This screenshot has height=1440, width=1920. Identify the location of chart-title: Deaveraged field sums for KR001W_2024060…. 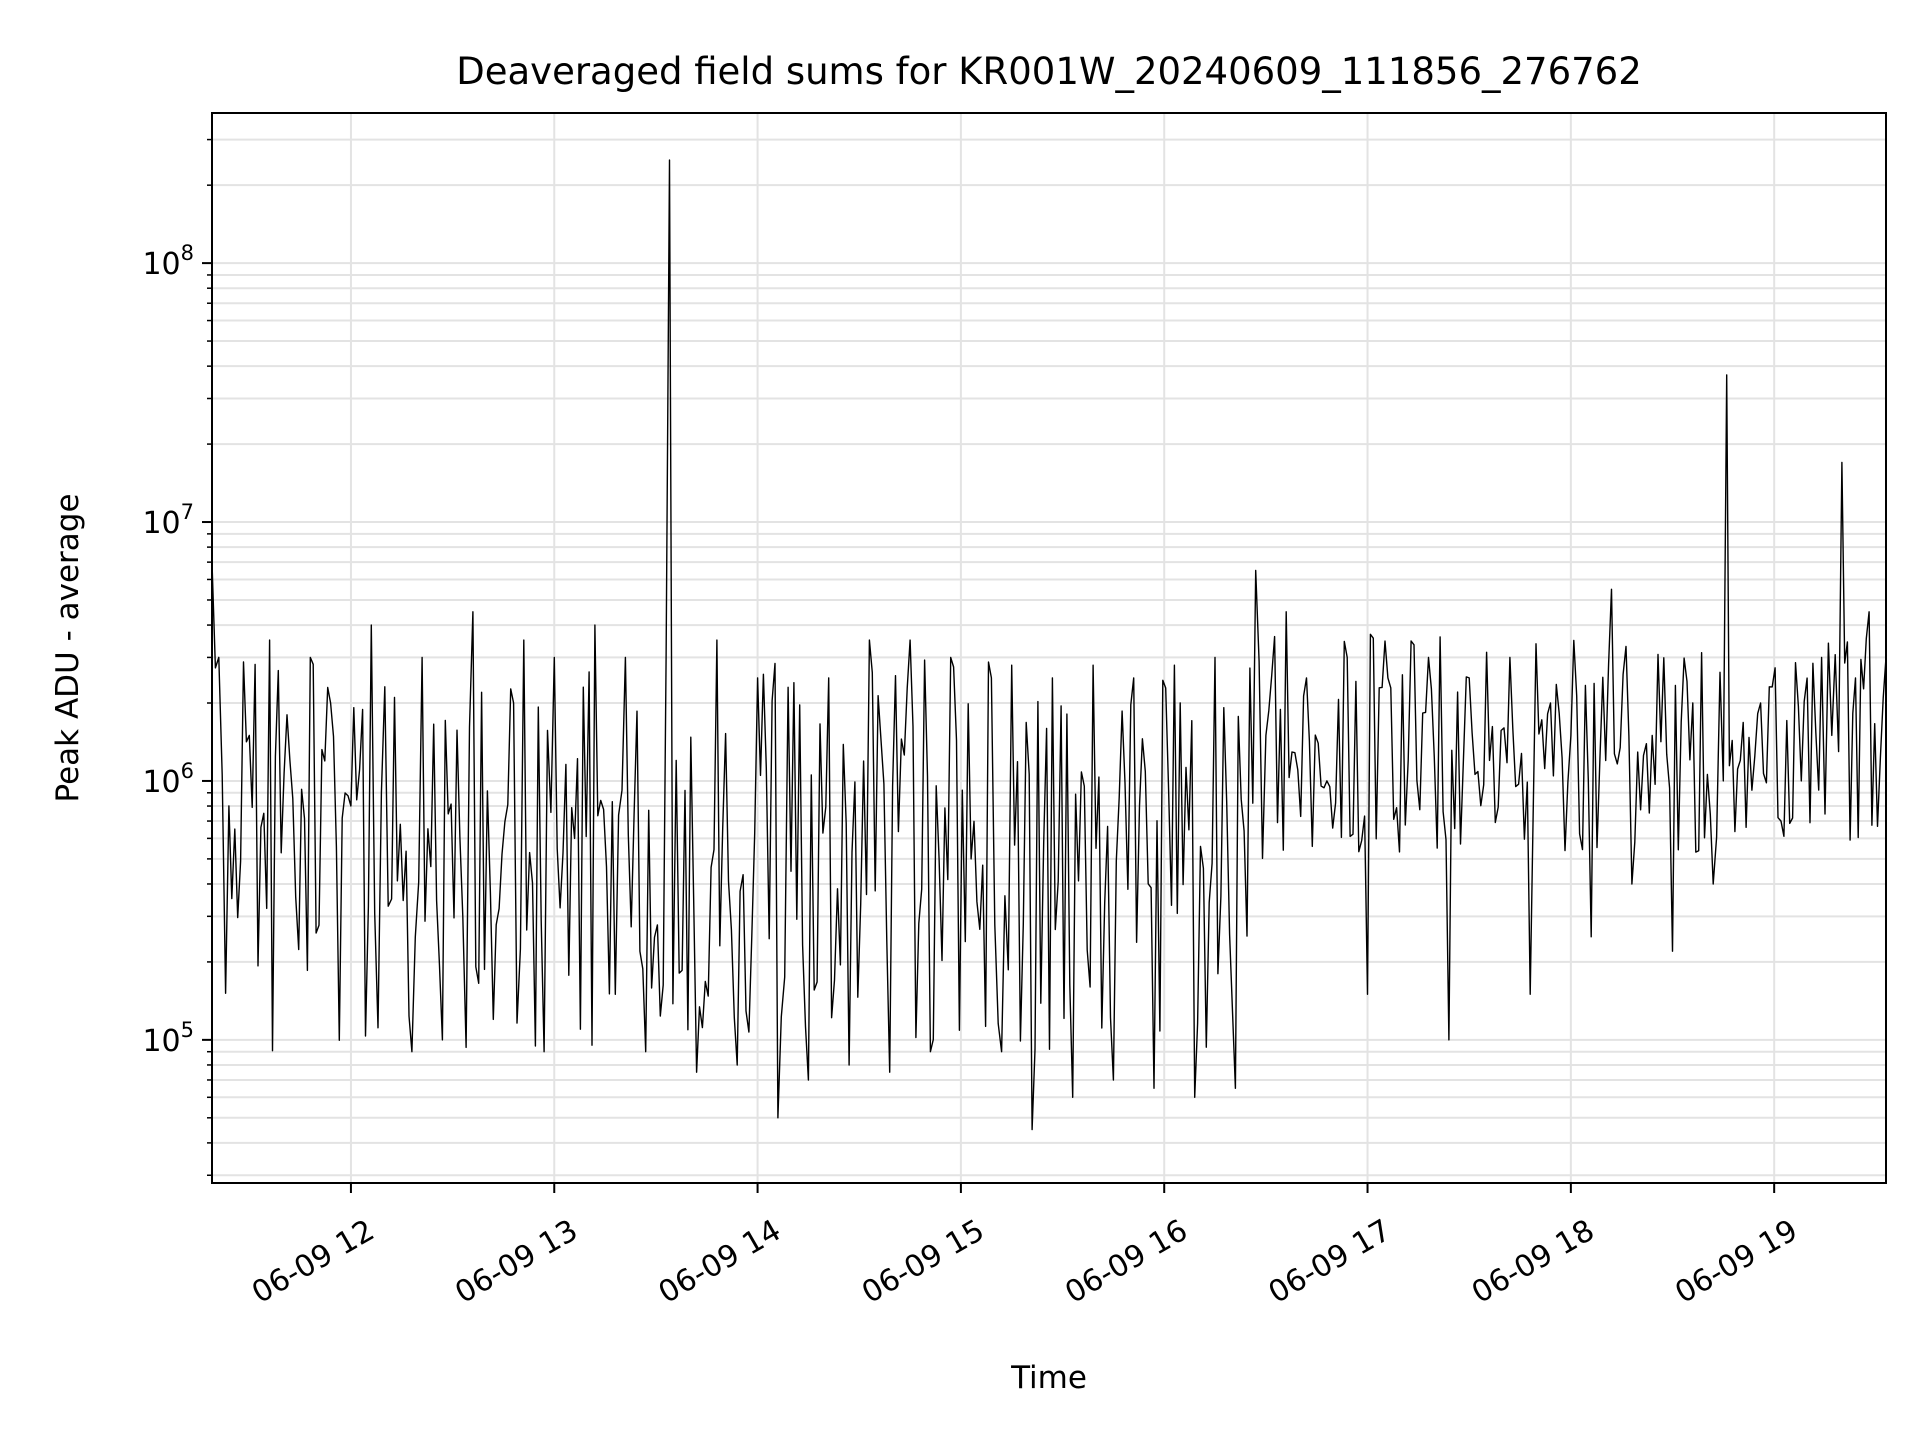
(1049, 71).